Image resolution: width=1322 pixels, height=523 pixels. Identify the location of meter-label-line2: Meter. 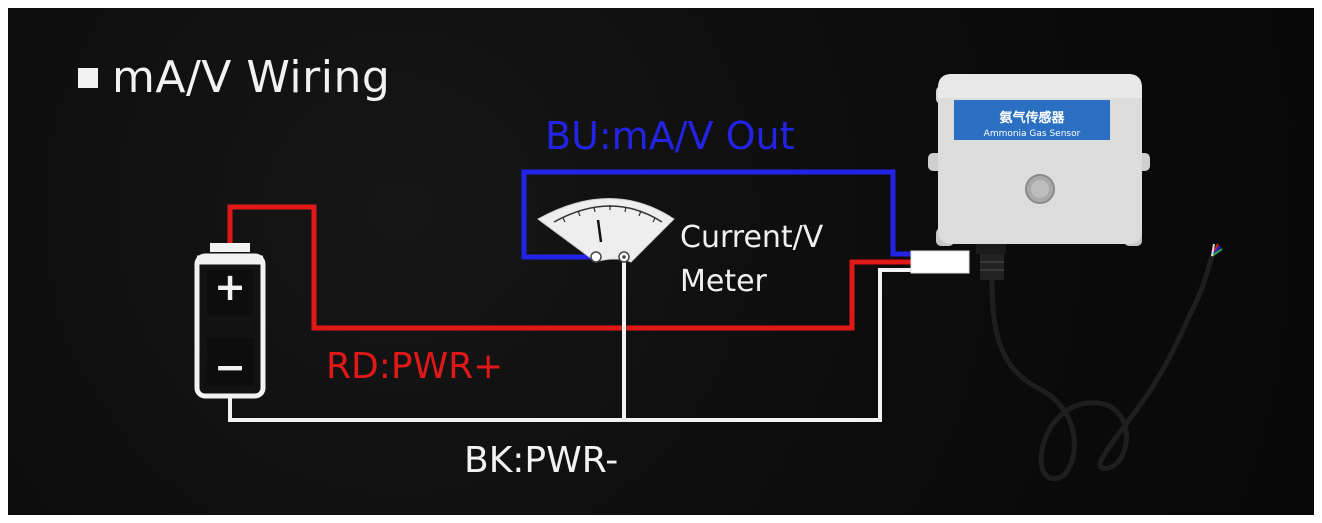
(723, 281).